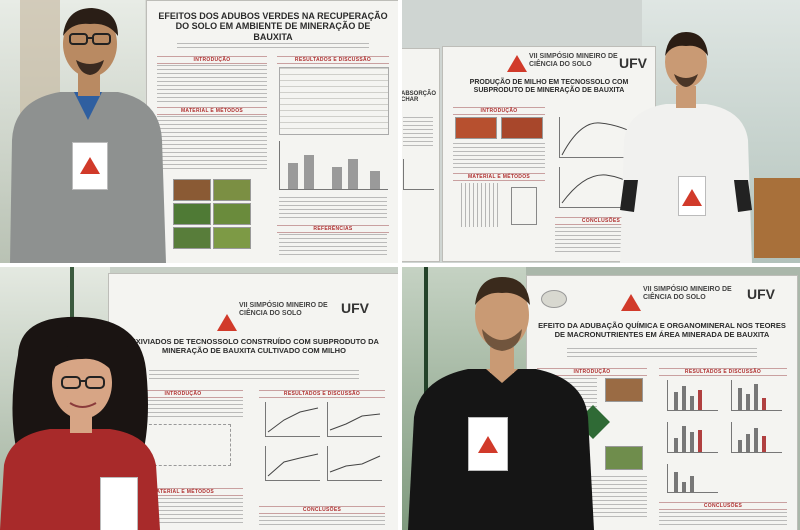  Describe the element at coordinates (183, 410) in the screenshot. I see `poster-3-intro-text` at that location.